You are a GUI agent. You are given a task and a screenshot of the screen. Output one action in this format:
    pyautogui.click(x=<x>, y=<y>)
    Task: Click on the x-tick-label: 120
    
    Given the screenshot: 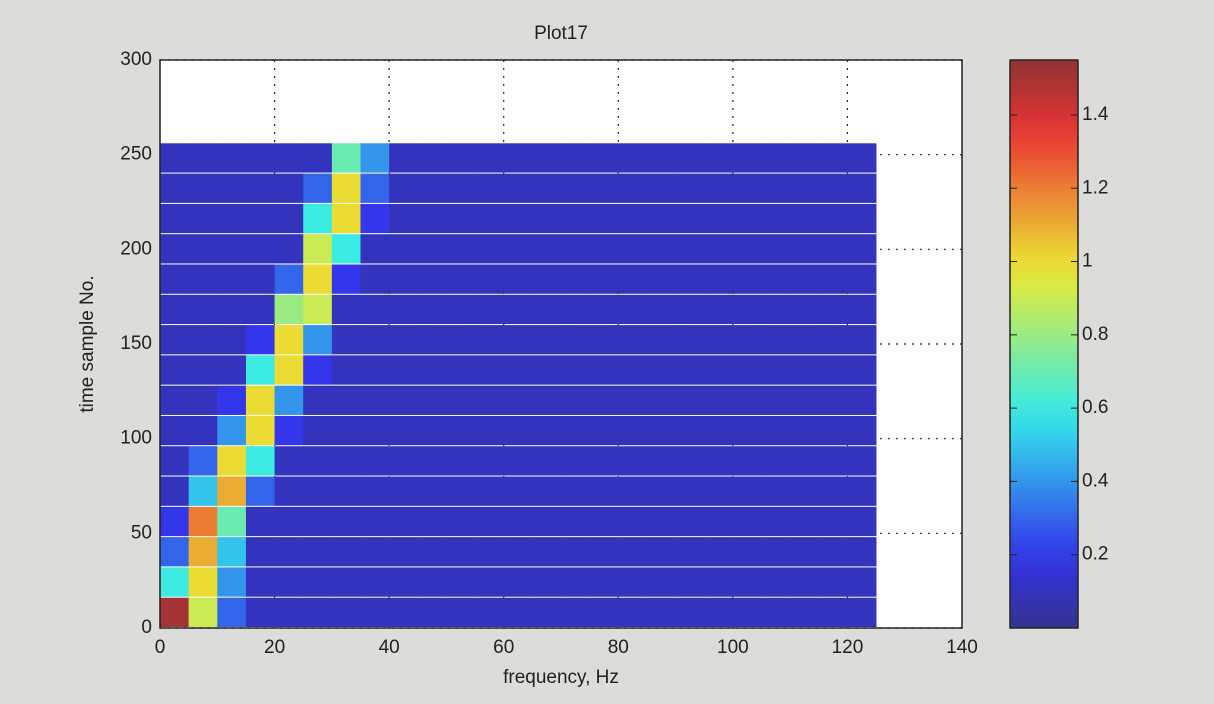 What is the action you would take?
    pyautogui.click(x=848, y=647)
    